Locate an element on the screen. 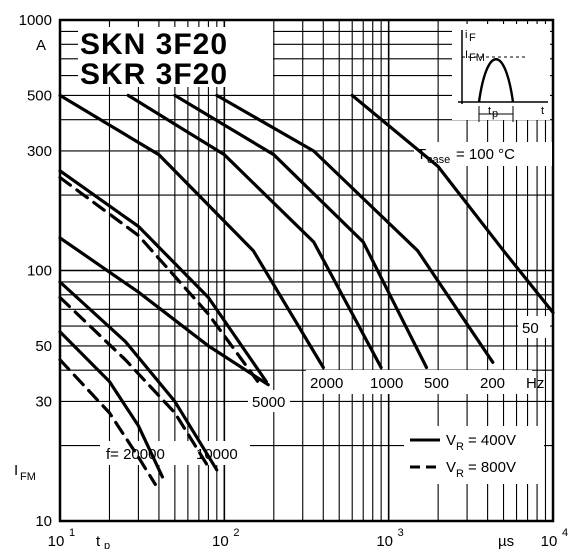  inset-tp-label: t is located at coordinates (489, 111).